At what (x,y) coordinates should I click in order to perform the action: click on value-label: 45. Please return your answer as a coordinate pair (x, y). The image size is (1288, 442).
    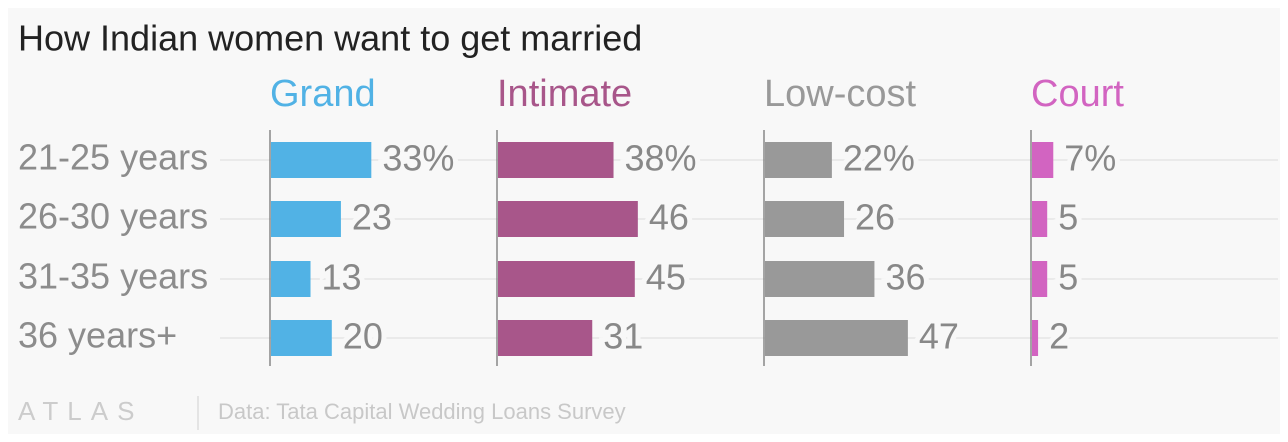
    Looking at the image, I should click on (666, 277).